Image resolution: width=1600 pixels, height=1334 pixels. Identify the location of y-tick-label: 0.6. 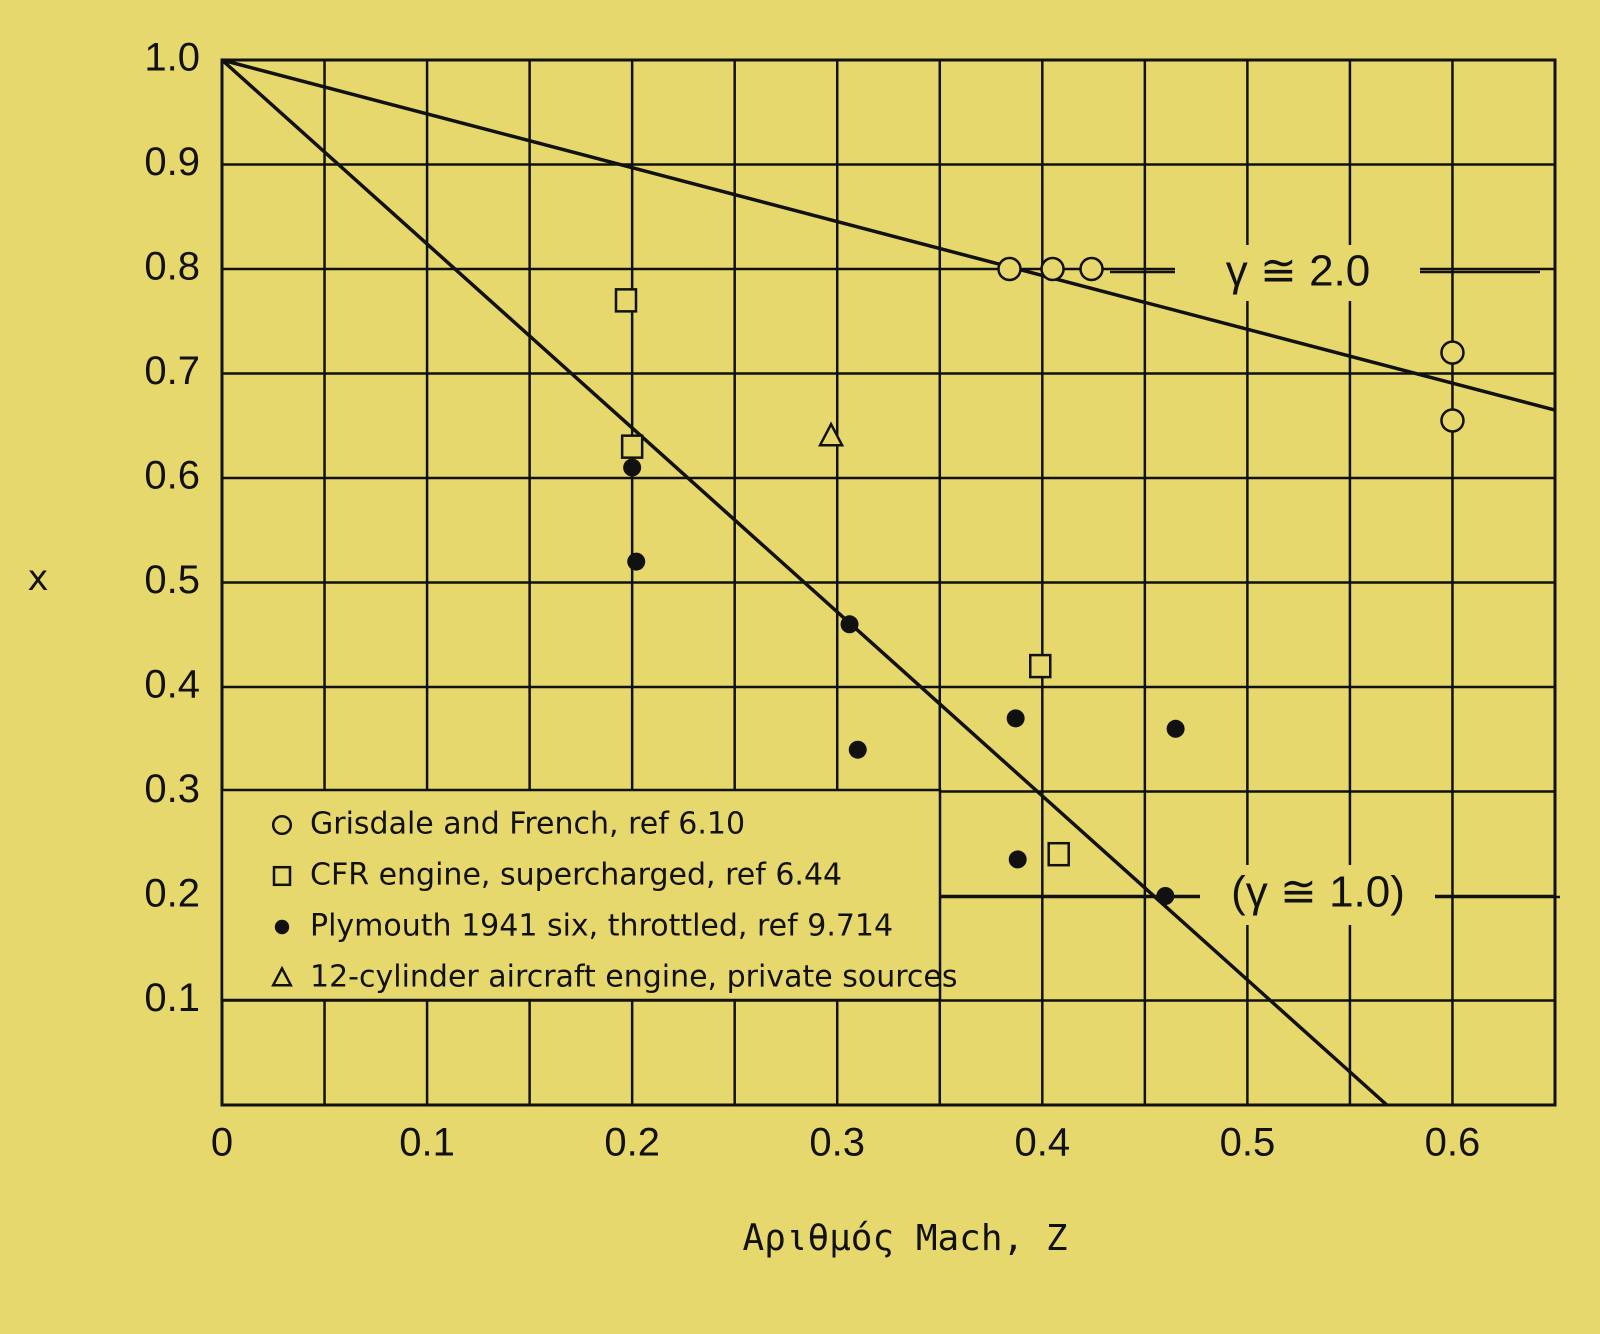
(172, 476).